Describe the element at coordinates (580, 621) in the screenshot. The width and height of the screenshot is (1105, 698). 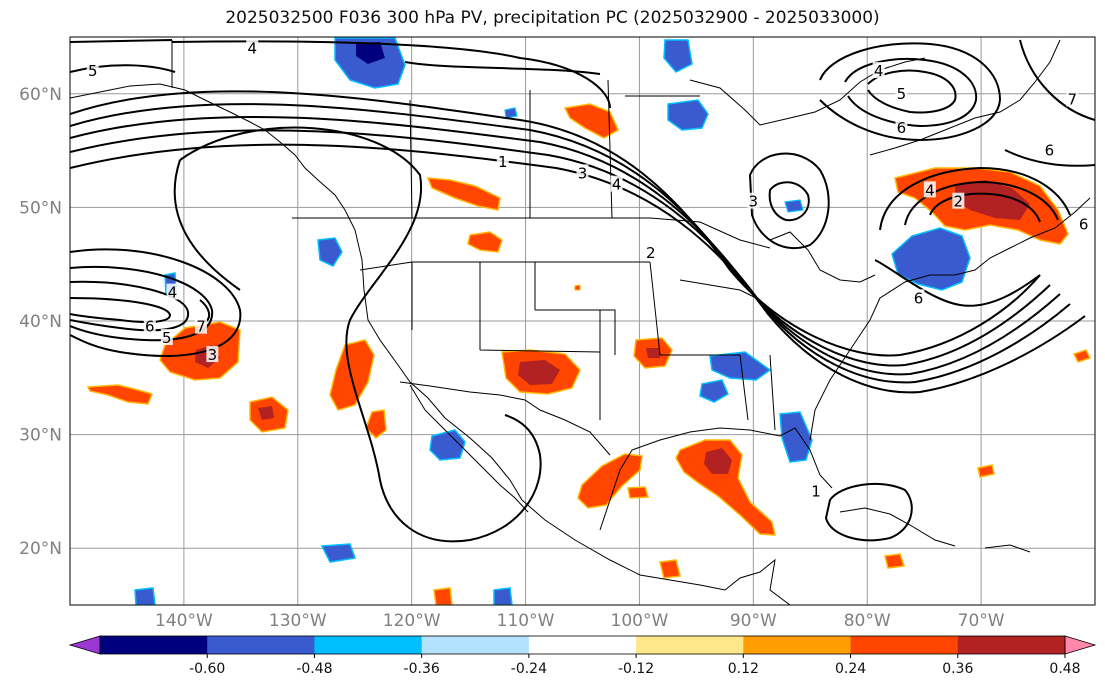
I see `longitude-tick-labels: 140°W 130°W 120°W 110°W 100°W 90°W 80°W 70°W` at that location.